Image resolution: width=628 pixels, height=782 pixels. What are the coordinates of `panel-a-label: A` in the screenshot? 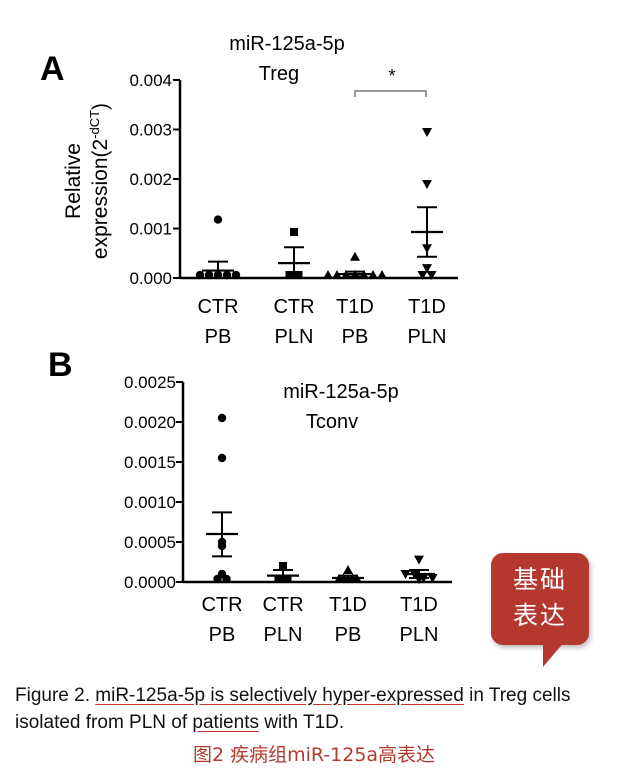 It's located at (52, 69).